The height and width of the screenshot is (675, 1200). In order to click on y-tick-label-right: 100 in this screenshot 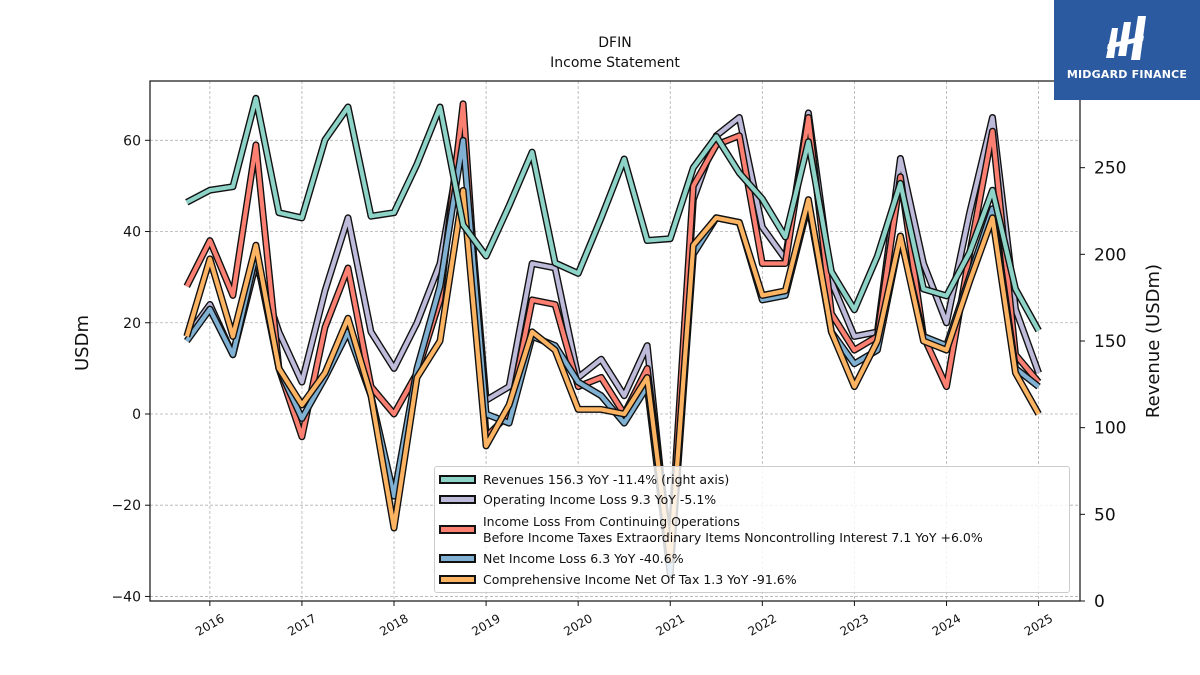, I will do `click(1110, 429)`.